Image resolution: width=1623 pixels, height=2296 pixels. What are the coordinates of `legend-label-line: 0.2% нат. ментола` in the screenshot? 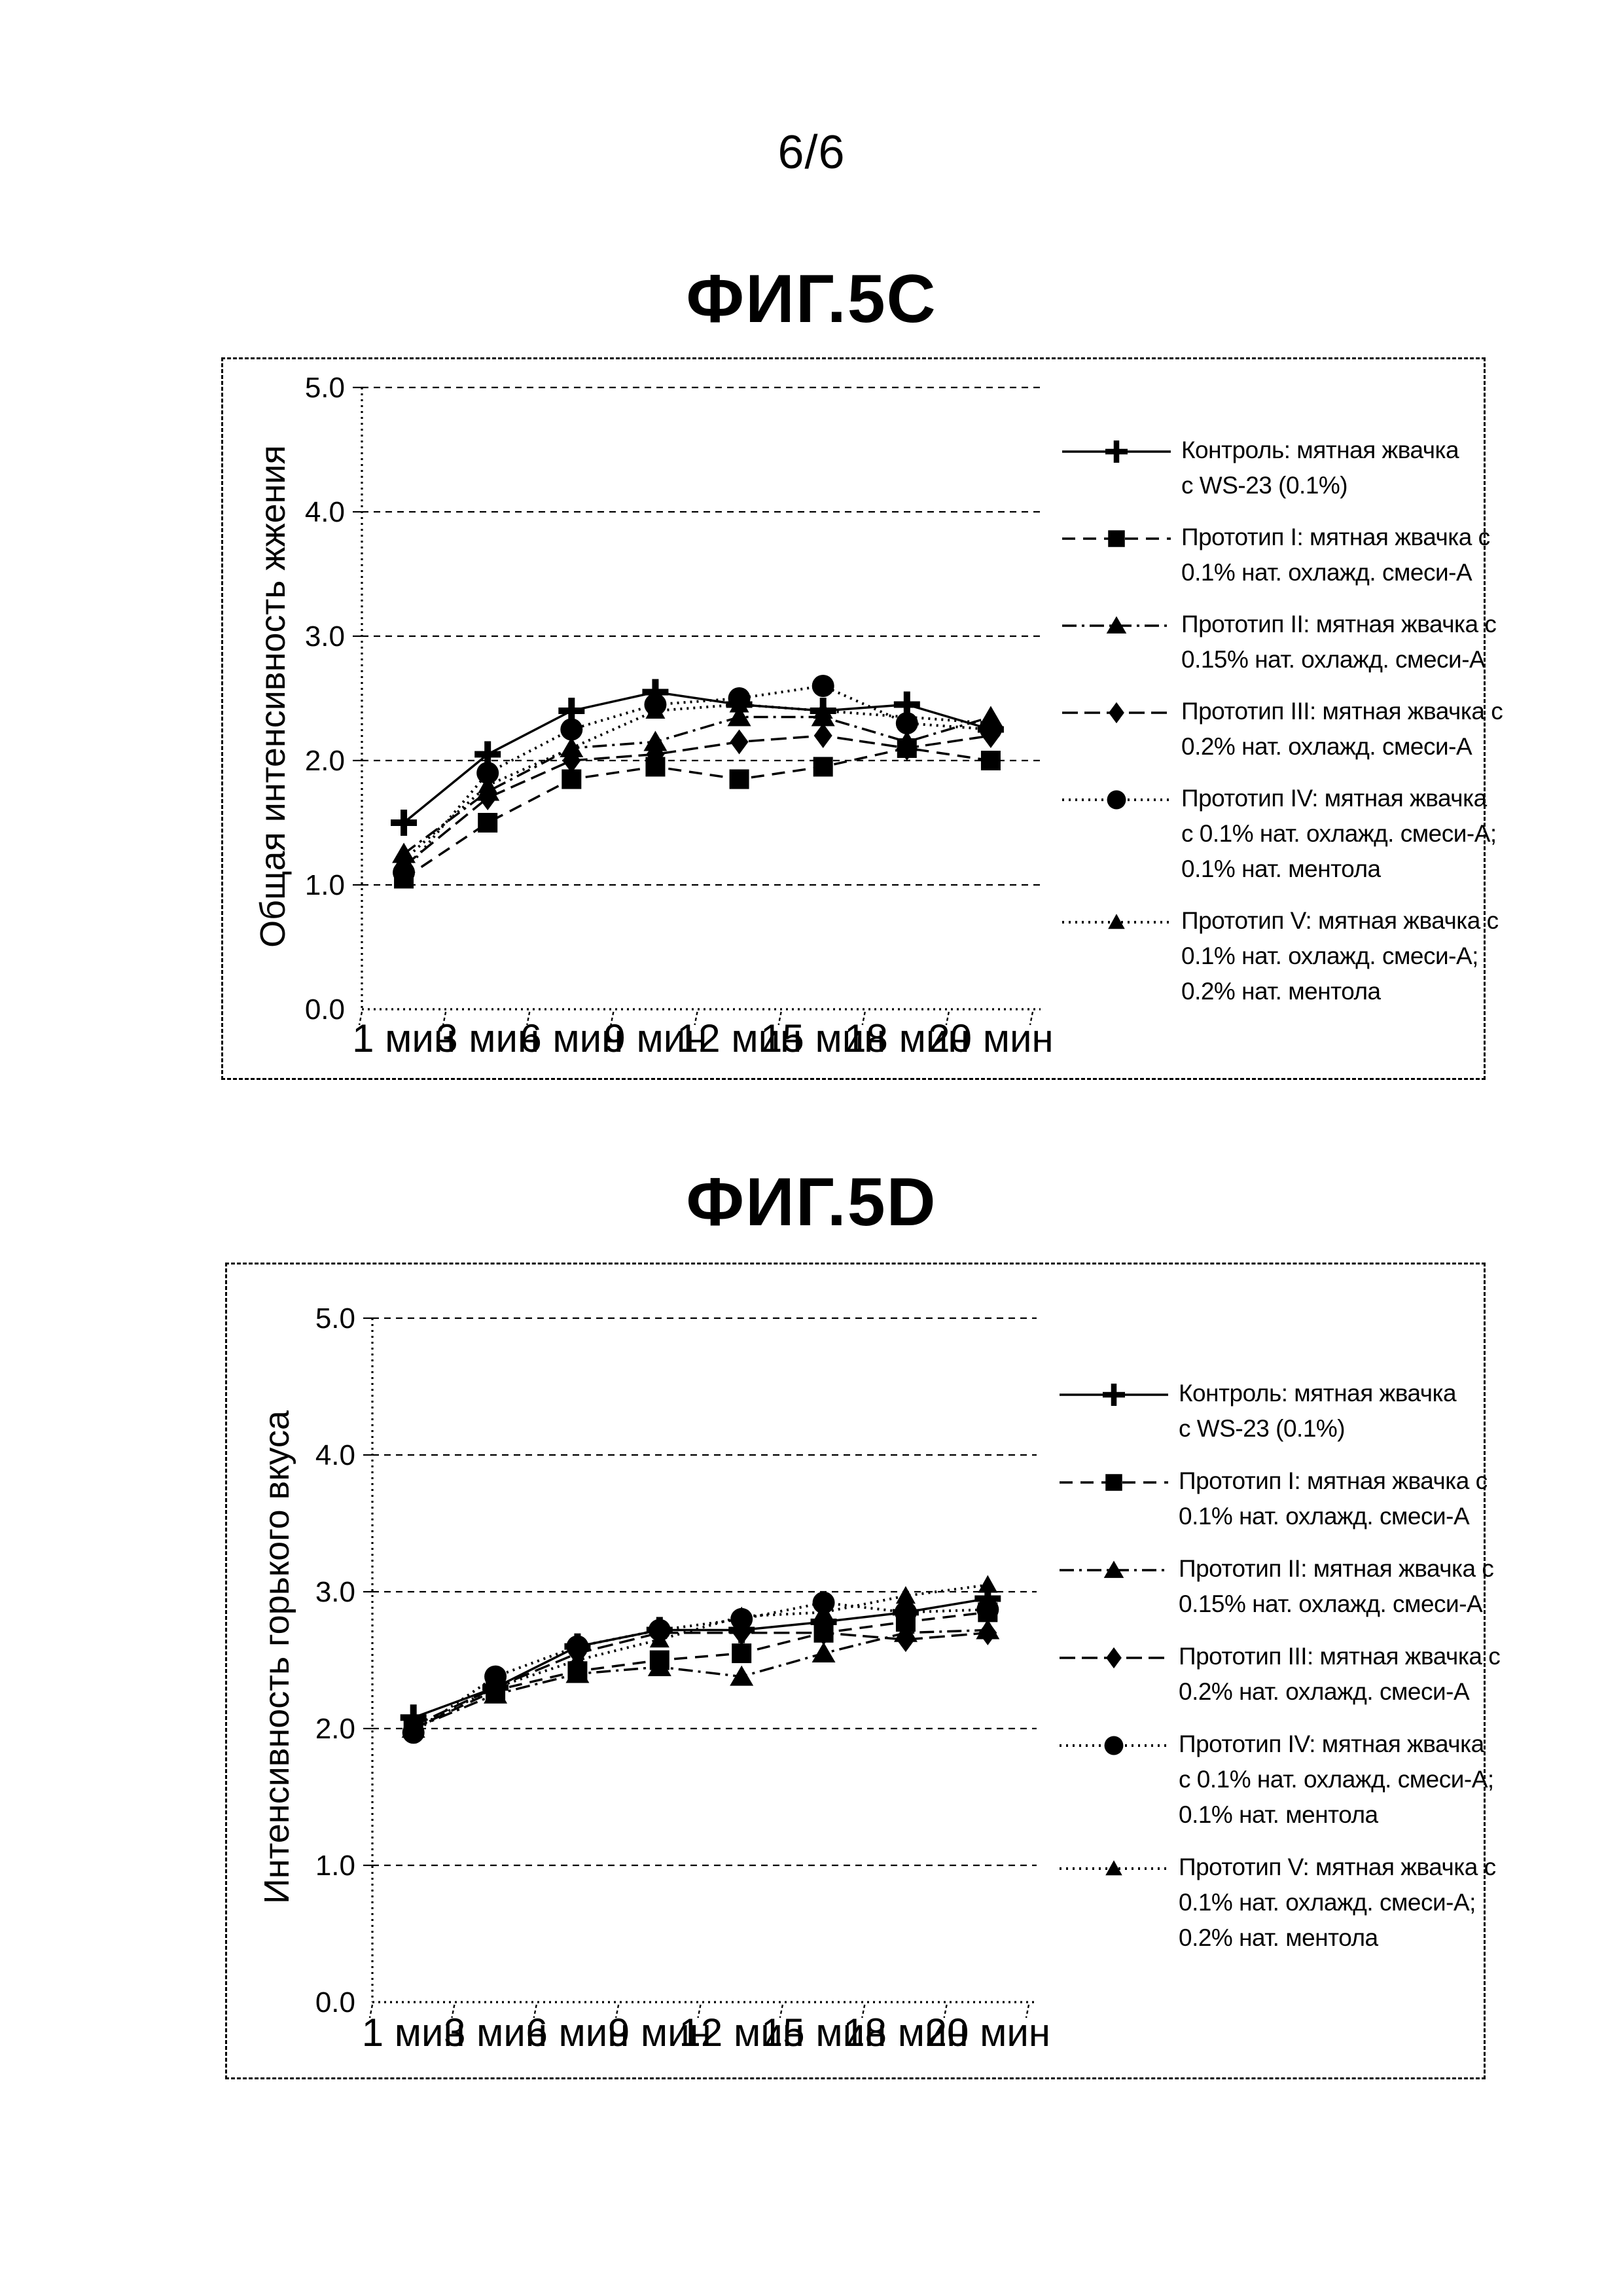 It's located at (1281, 991).